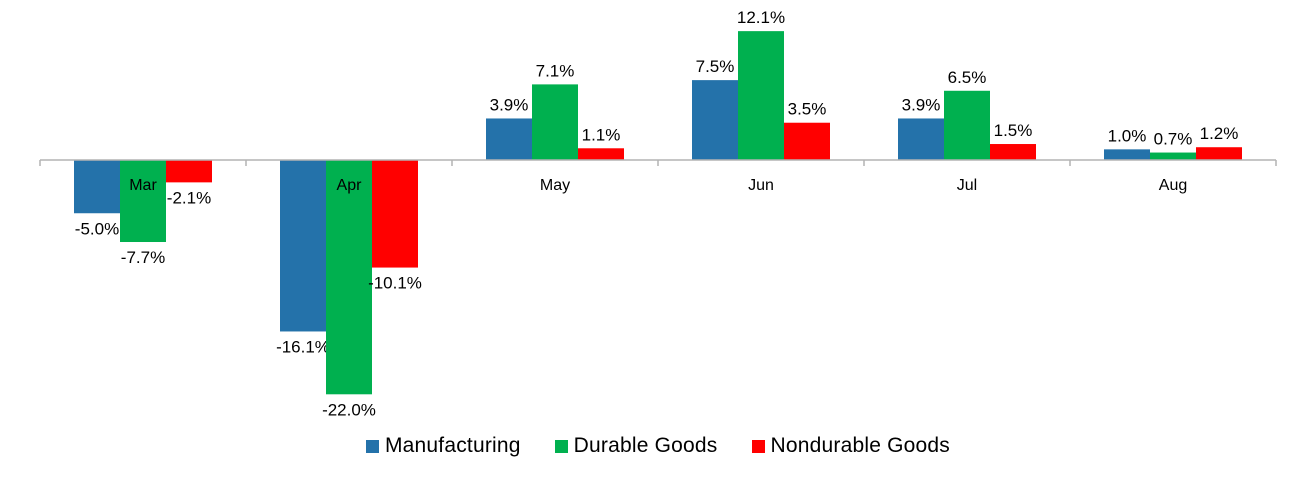 The height and width of the screenshot is (483, 1316). I want to click on bar-manufacturing-apr, so click(303, 246).